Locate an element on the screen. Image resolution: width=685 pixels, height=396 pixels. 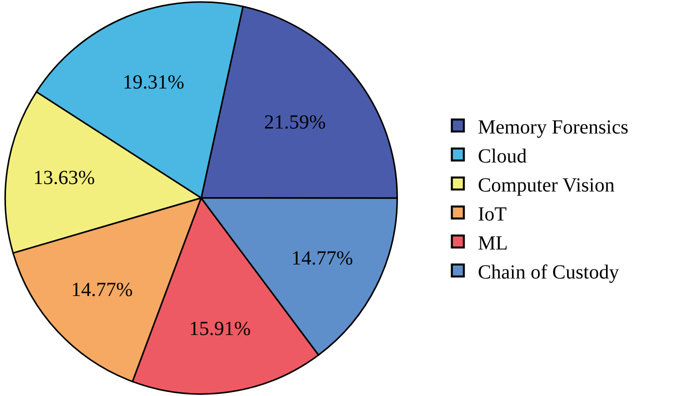
legend-label: IoT is located at coordinates (492, 214).